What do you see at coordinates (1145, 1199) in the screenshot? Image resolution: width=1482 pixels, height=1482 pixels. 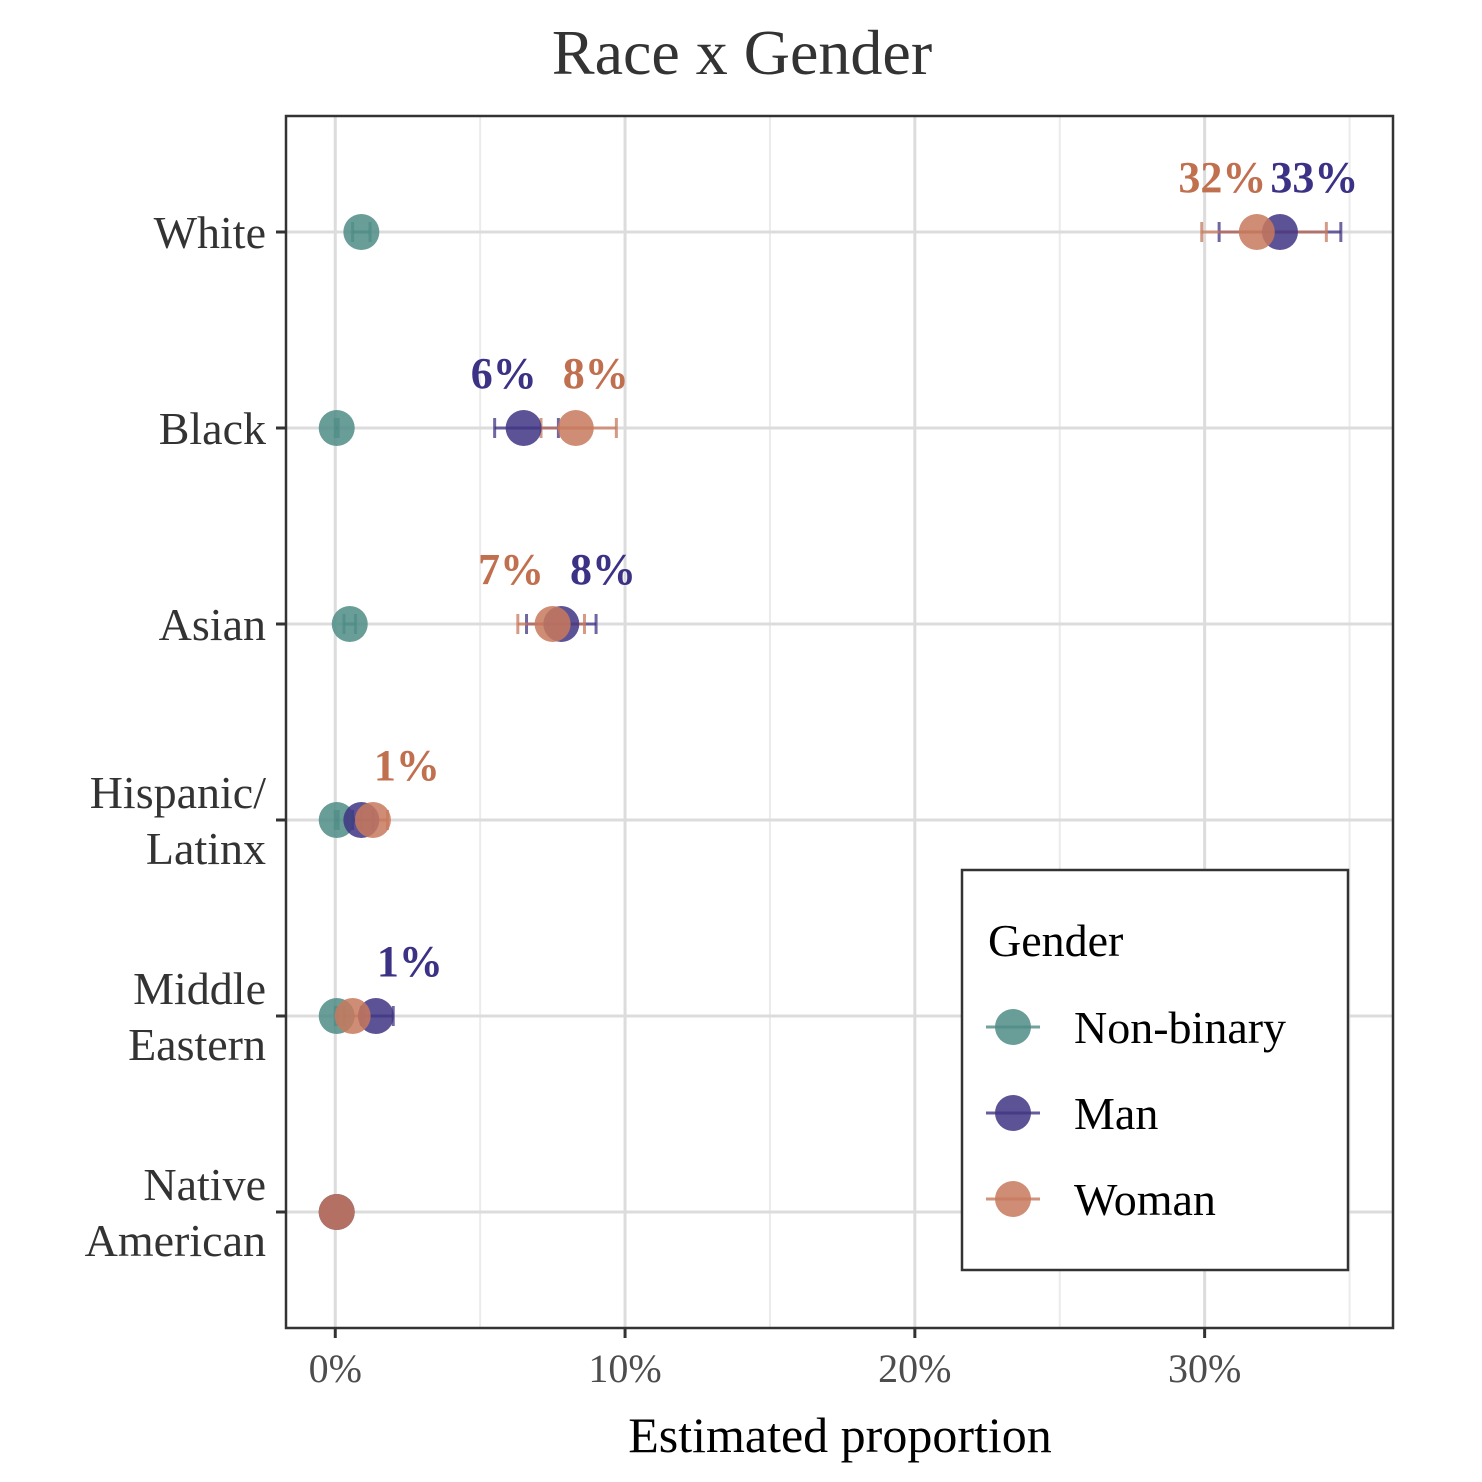 I see `legend-label: Woman` at bounding box center [1145, 1199].